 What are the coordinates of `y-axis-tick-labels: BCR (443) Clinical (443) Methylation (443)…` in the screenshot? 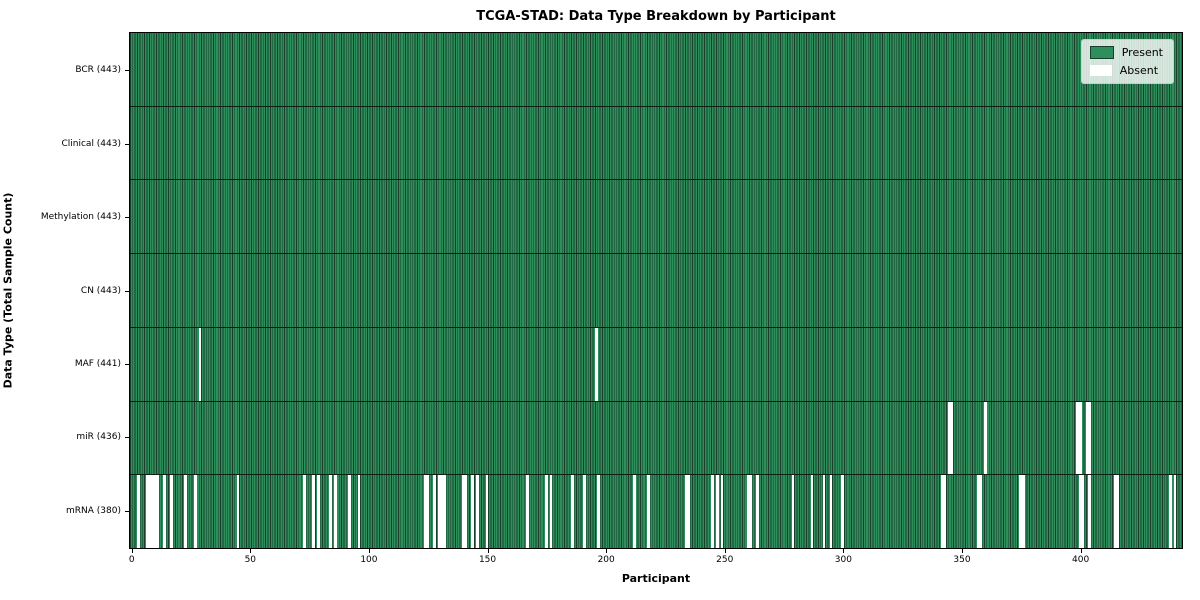 It's located at (60, 290).